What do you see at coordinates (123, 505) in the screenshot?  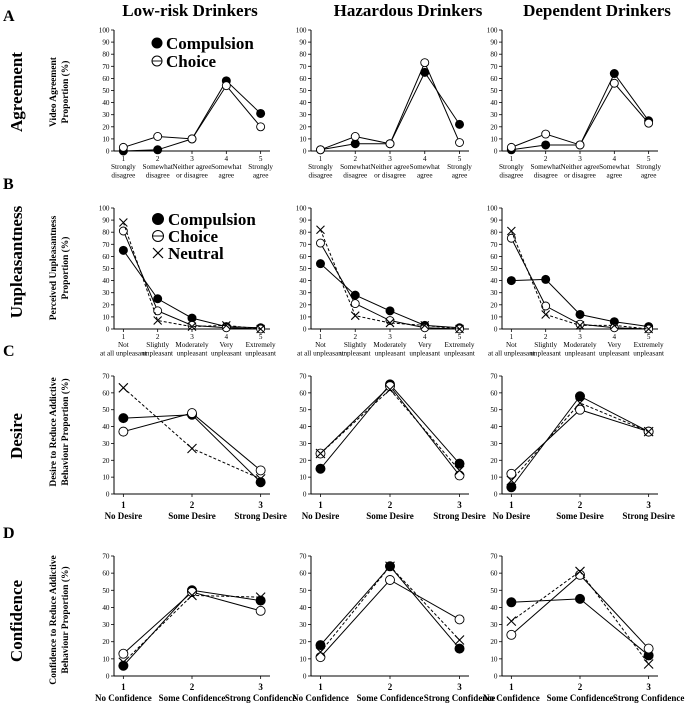 I see `x-tick-label: 1` at bounding box center [123, 505].